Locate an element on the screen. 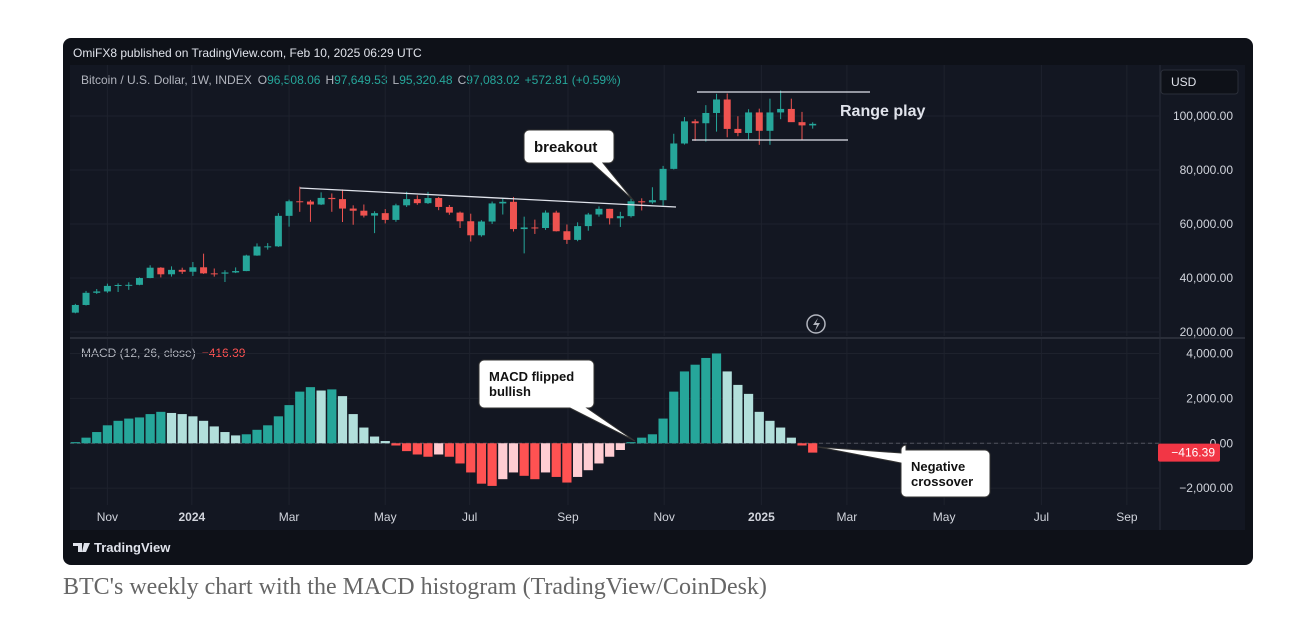  currency-box is located at coordinates (1199, 82).